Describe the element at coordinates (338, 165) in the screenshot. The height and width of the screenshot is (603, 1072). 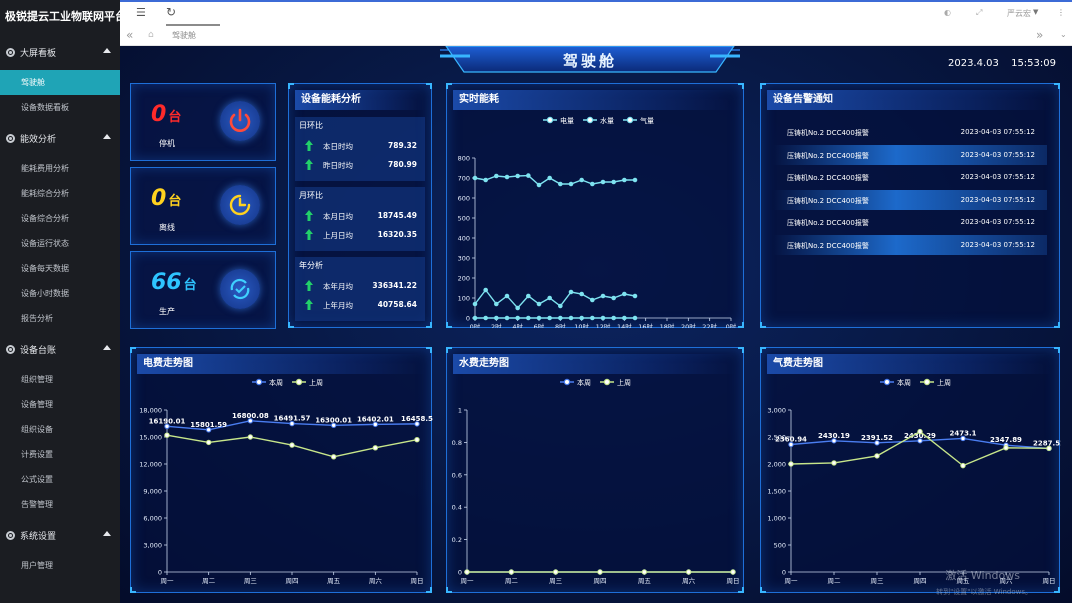
I see `energy-row-label: 昨日时均` at that location.